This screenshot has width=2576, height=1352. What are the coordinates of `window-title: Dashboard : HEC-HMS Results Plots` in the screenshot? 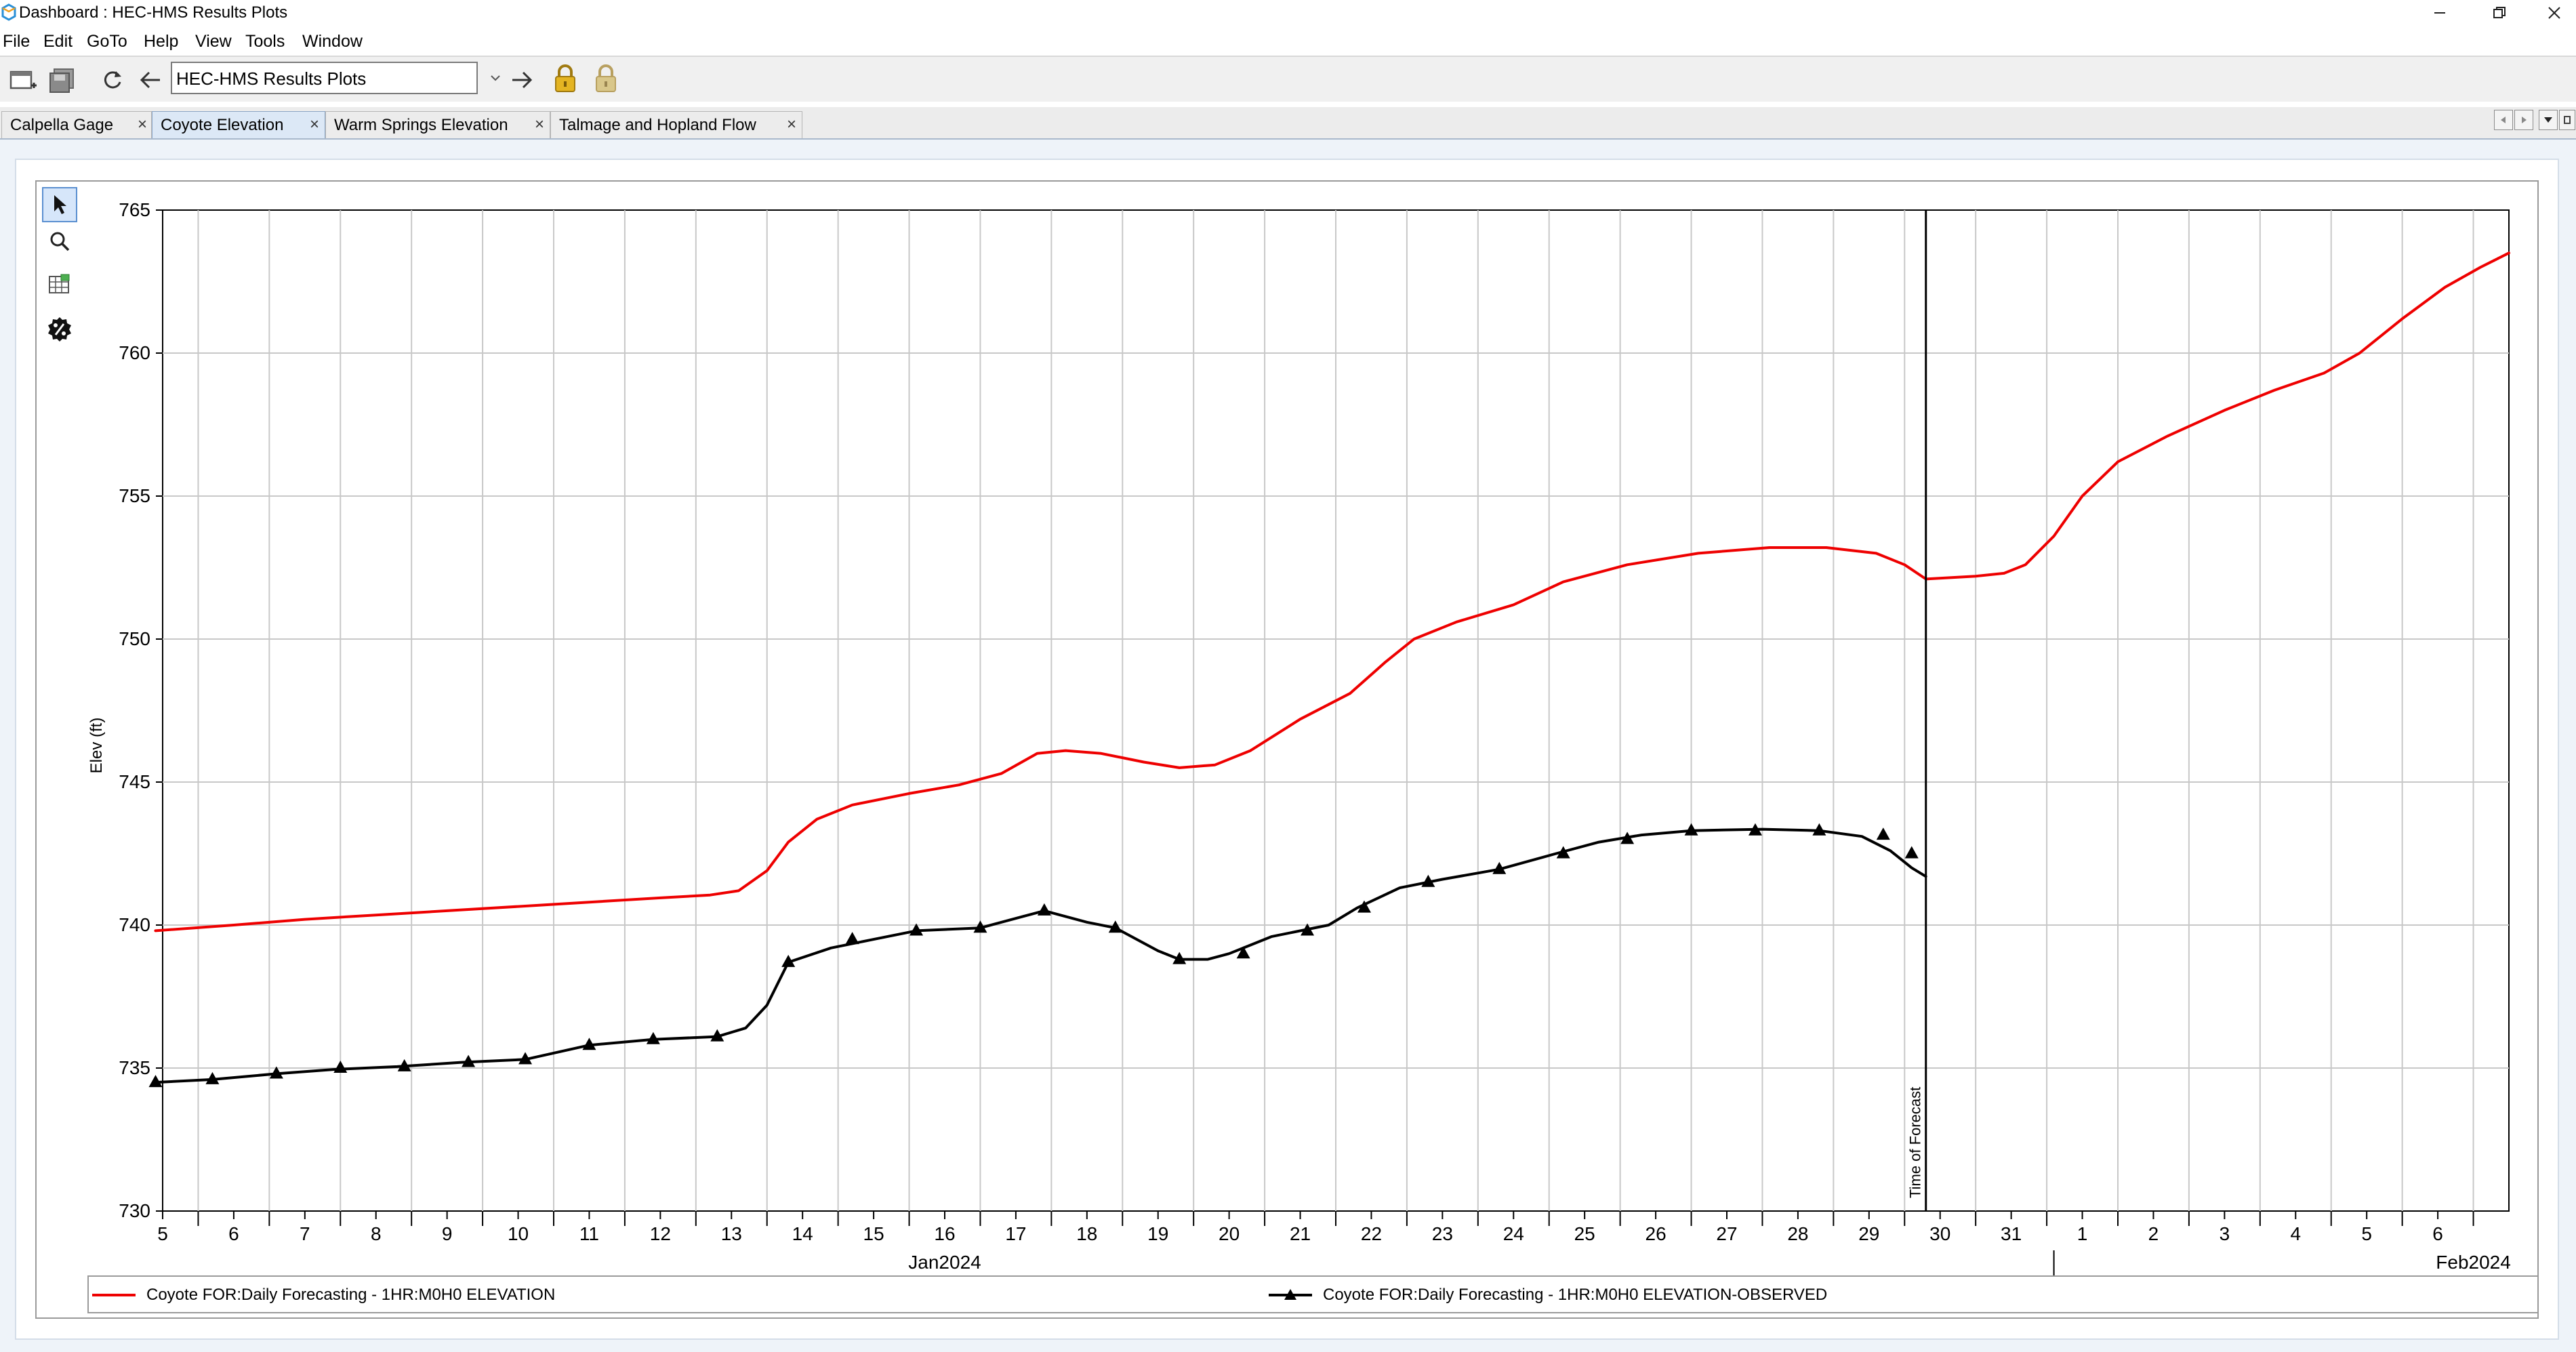 It's located at (154, 12).